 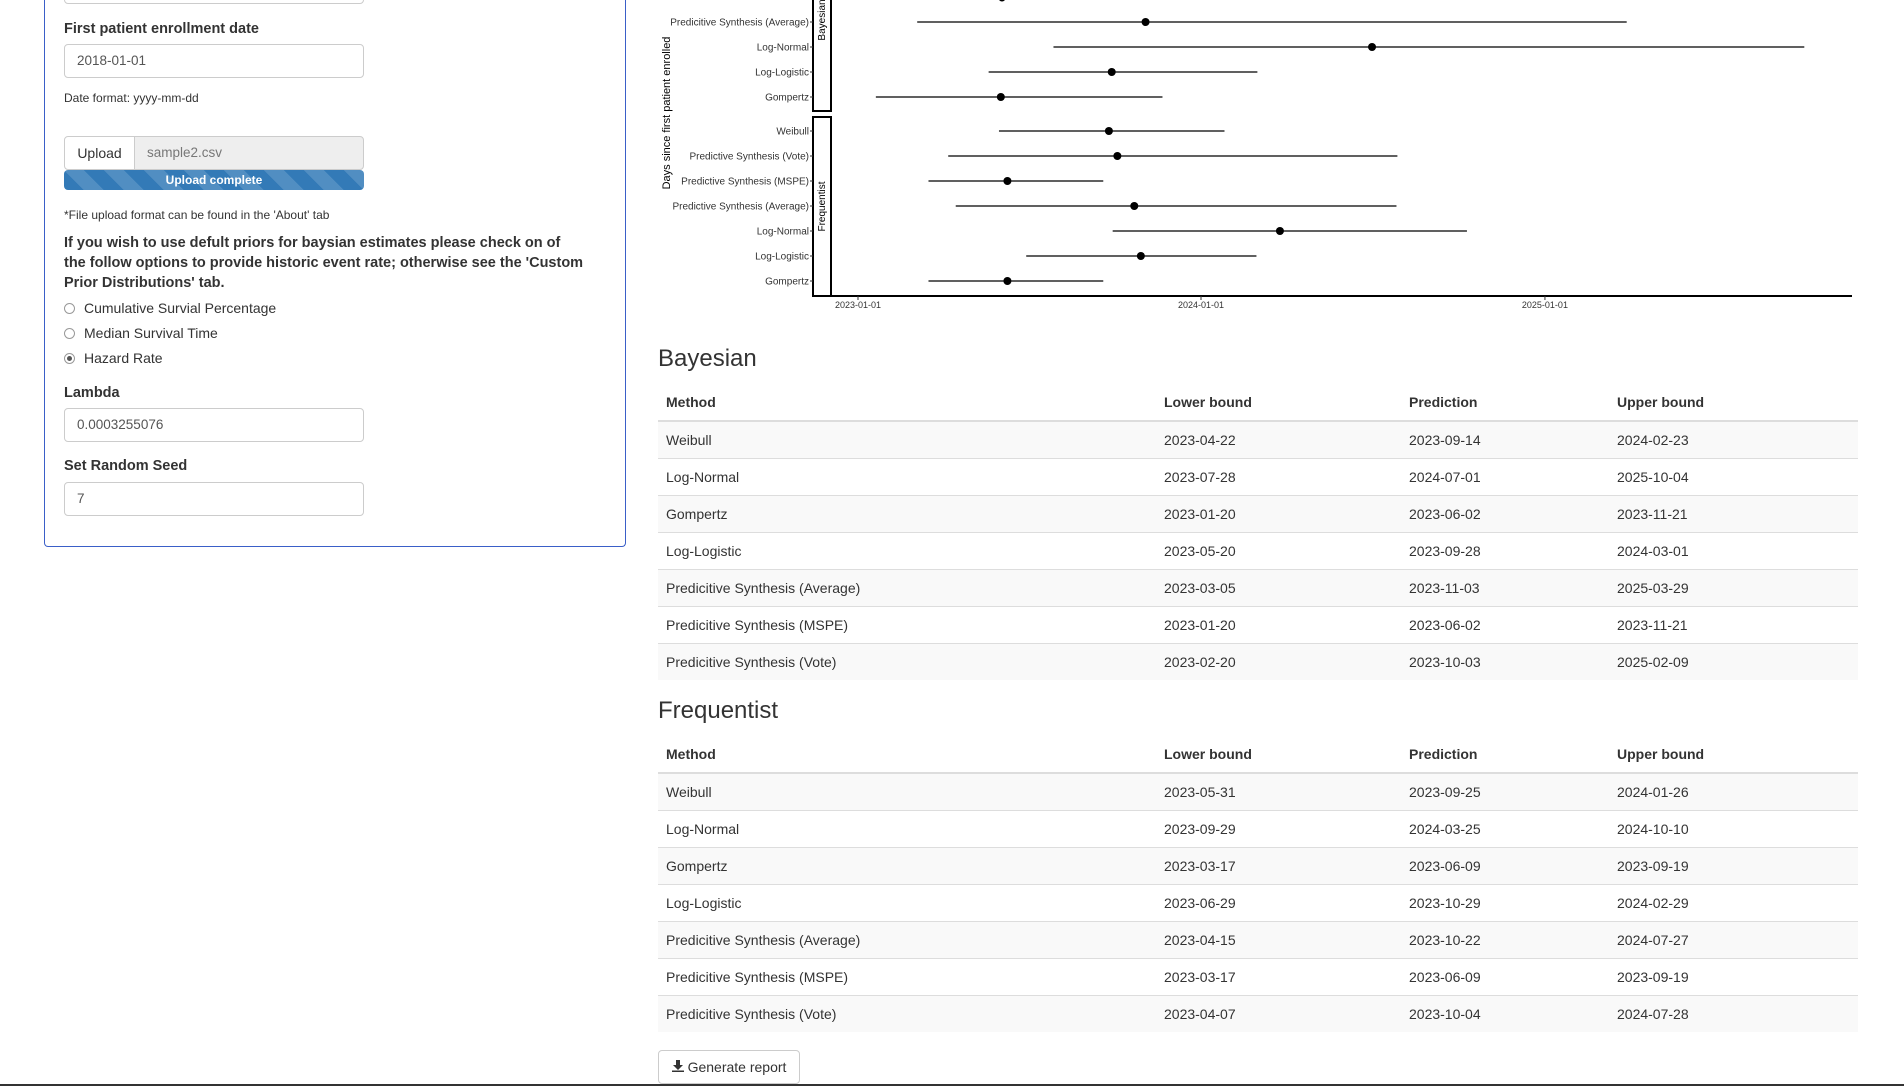 What do you see at coordinates (1505, 439) in the screenshot?
I see `cell-prediction: 2023-09-14` at bounding box center [1505, 439].